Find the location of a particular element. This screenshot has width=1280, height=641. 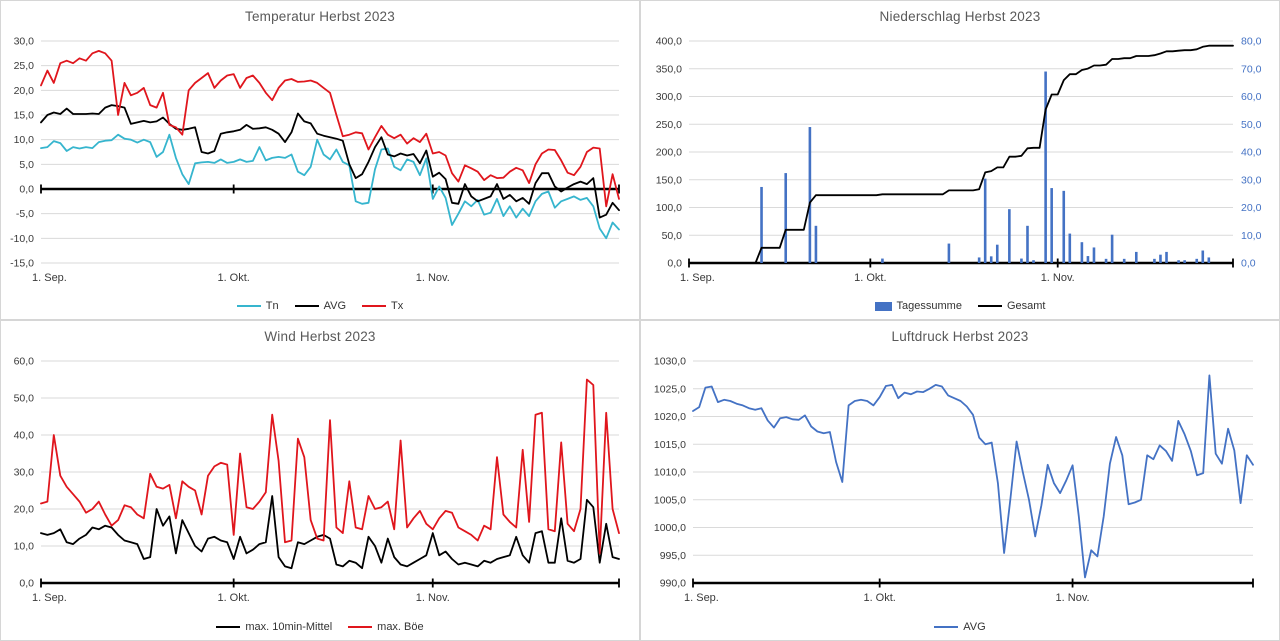

y-axis-label: 1000,0 is located at coordinates (670, 528).